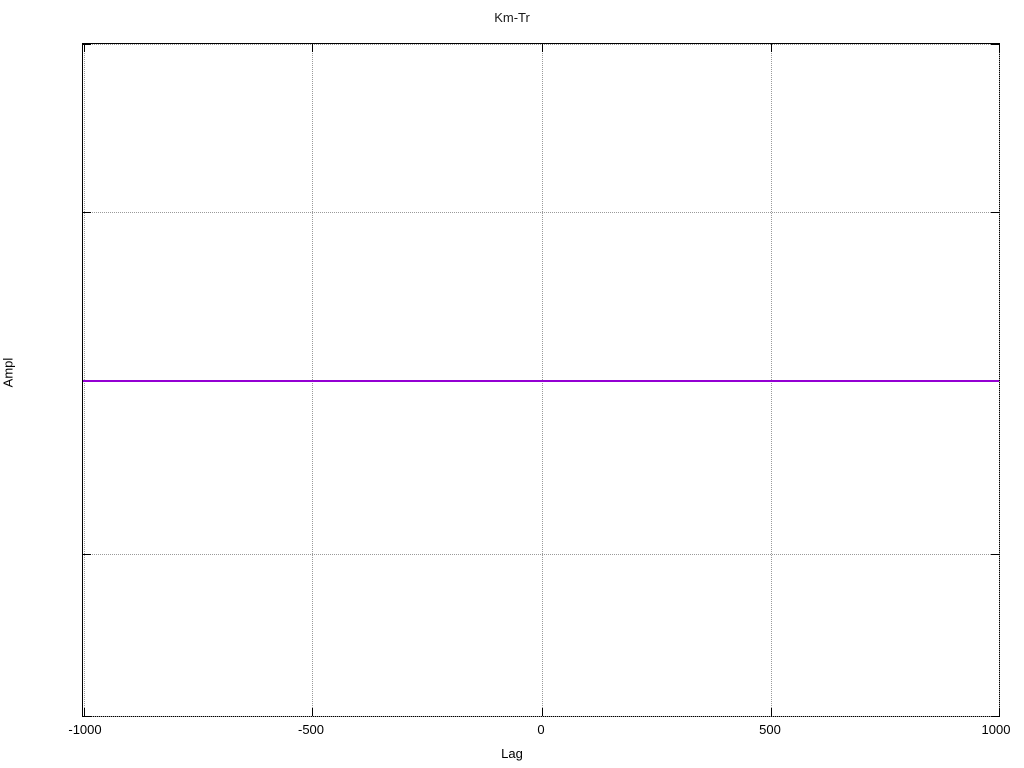 This screenshot has height=768, width=1024. What do you see at coordinates (8, 372) in the screenshot?
I see `y-axis-title: Ampl` at bounding box center [8, 372].